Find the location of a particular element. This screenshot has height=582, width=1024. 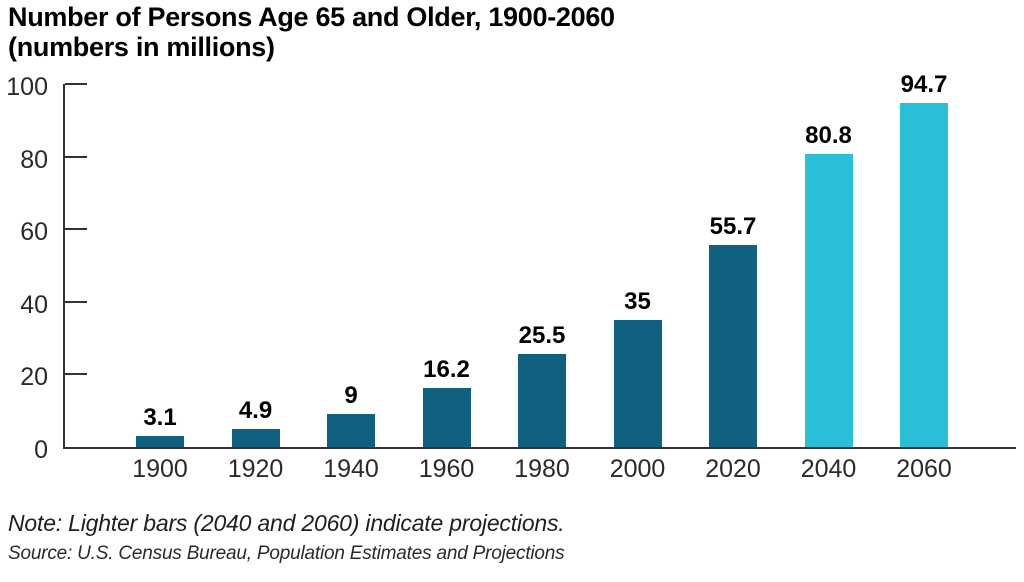

y-tick-label: 80 is located at coordinates (34, 159).